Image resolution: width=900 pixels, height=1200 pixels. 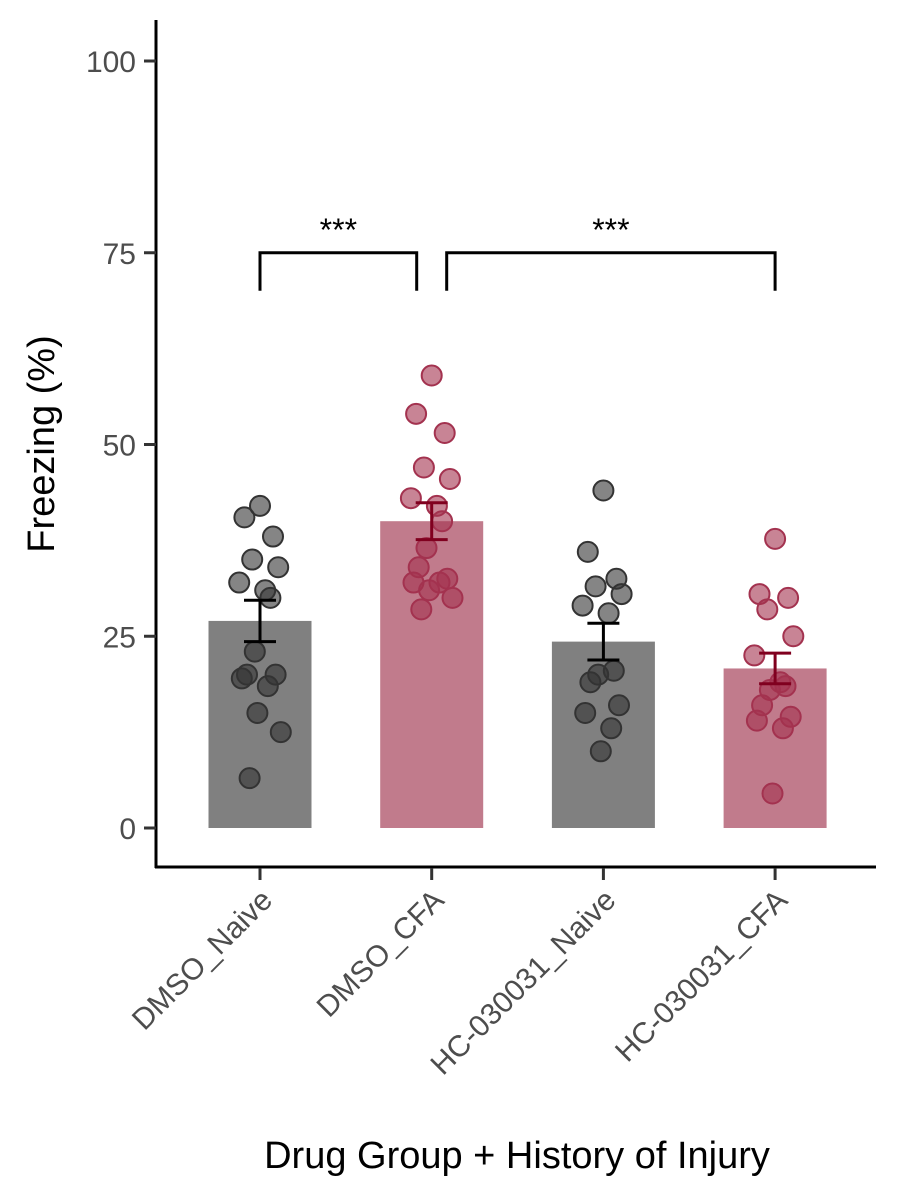 I want to click on y-tick-label: 50, so click(x=119, y=446).